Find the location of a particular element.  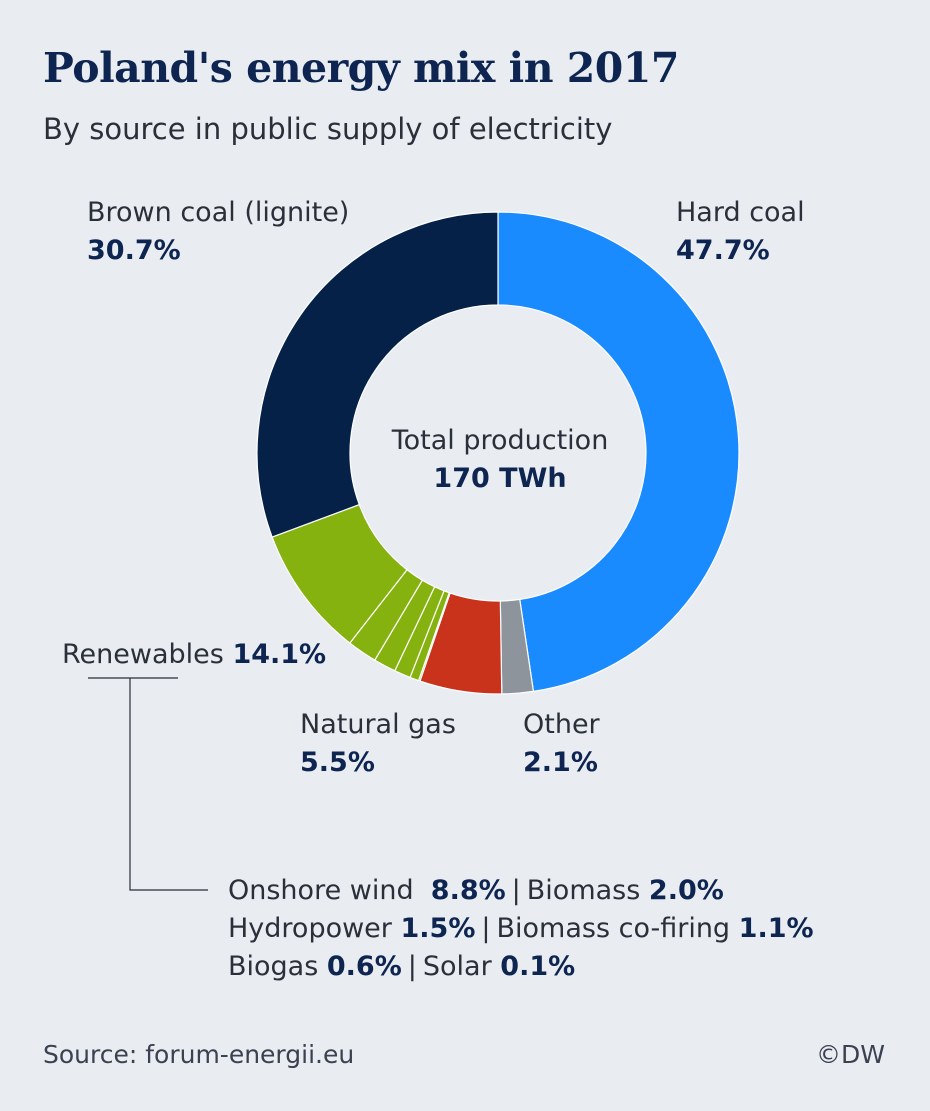

label-renewables: Renewables 14.1% is located at coordinates (194, 655).